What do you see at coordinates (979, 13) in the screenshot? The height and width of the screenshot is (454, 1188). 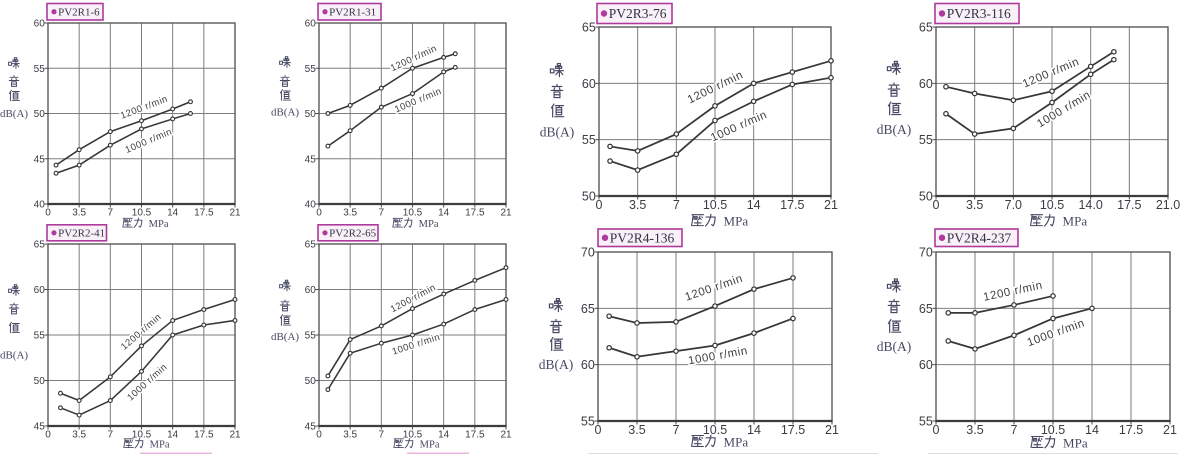 I see `svg-text: PV2R3-116` at bounding box center [979, 13].